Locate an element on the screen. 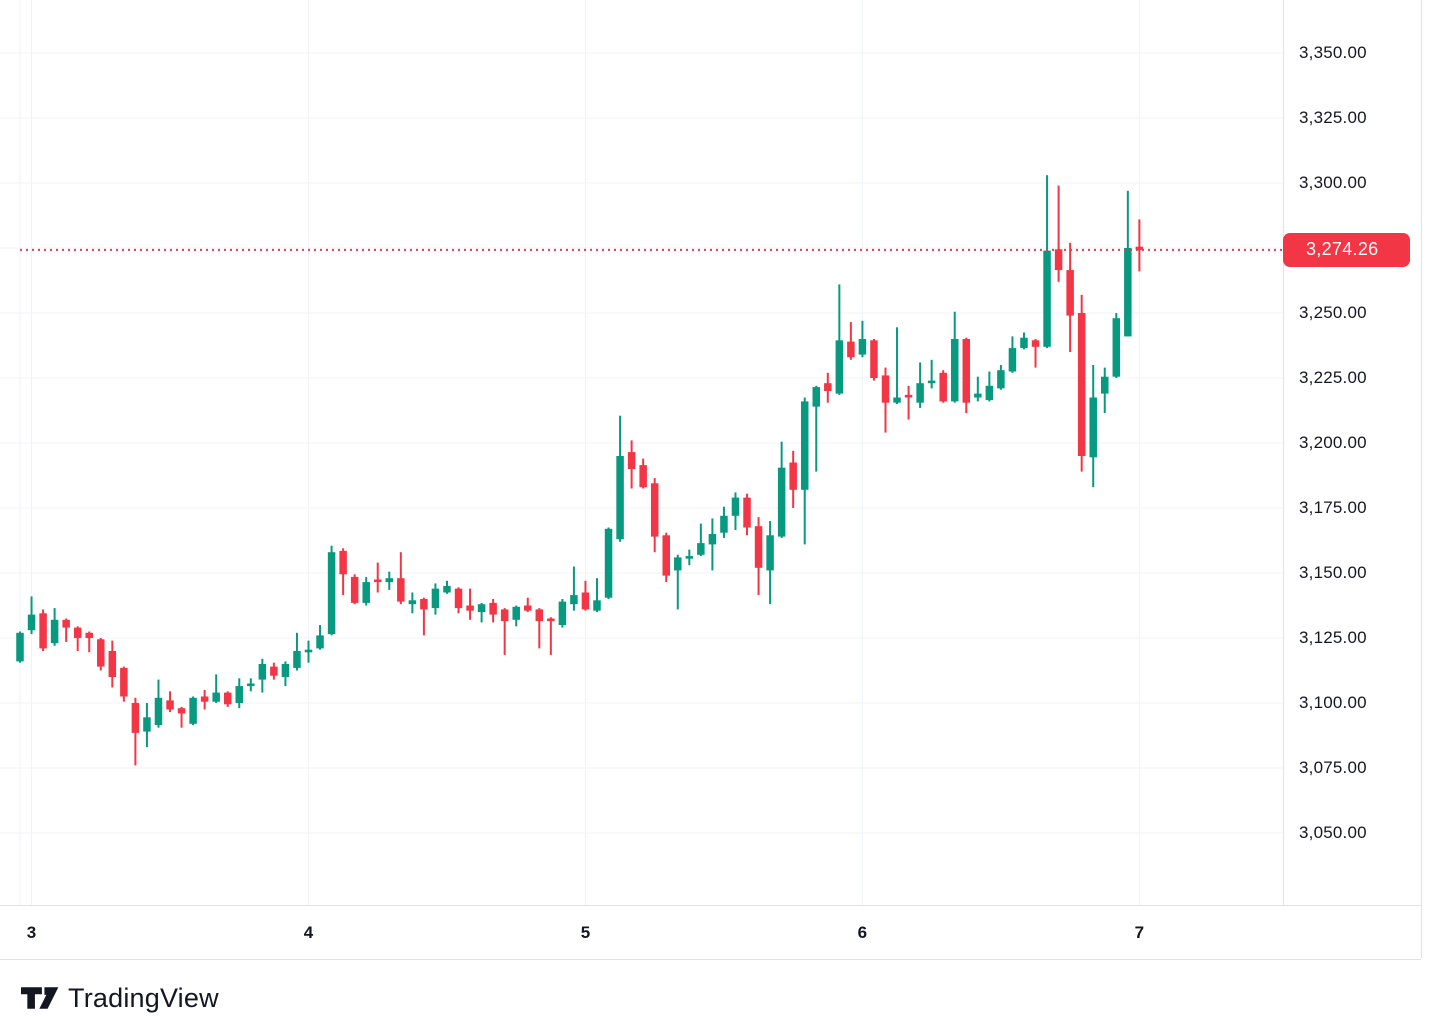 The height and width of the screenshot is (1030, 1442). x-axis-label: 6 is located at coordinates (862, 932).